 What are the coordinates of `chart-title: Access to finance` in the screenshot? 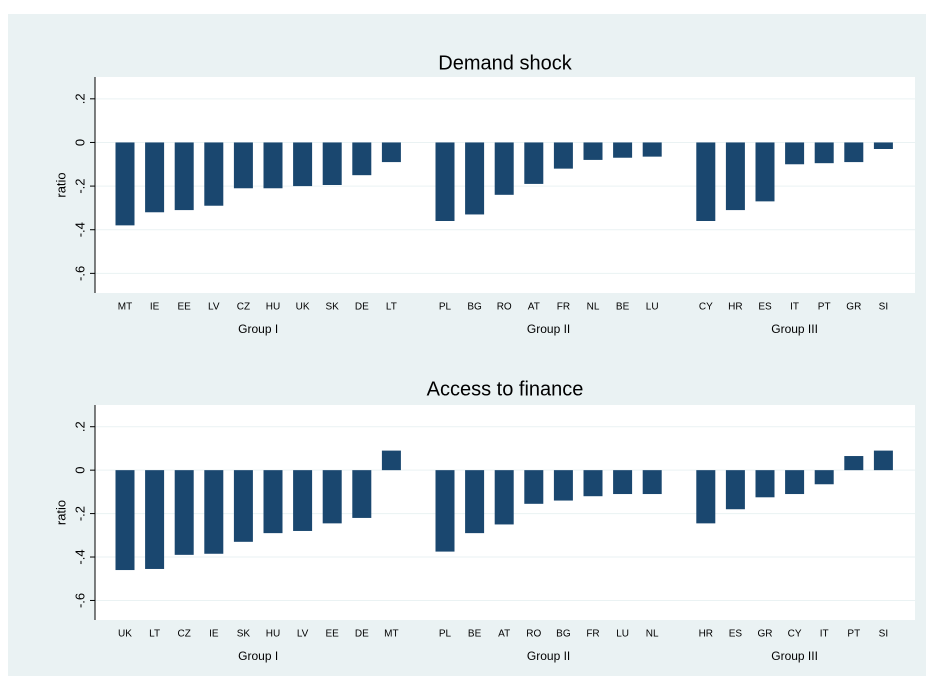 It's located at (505, 389).